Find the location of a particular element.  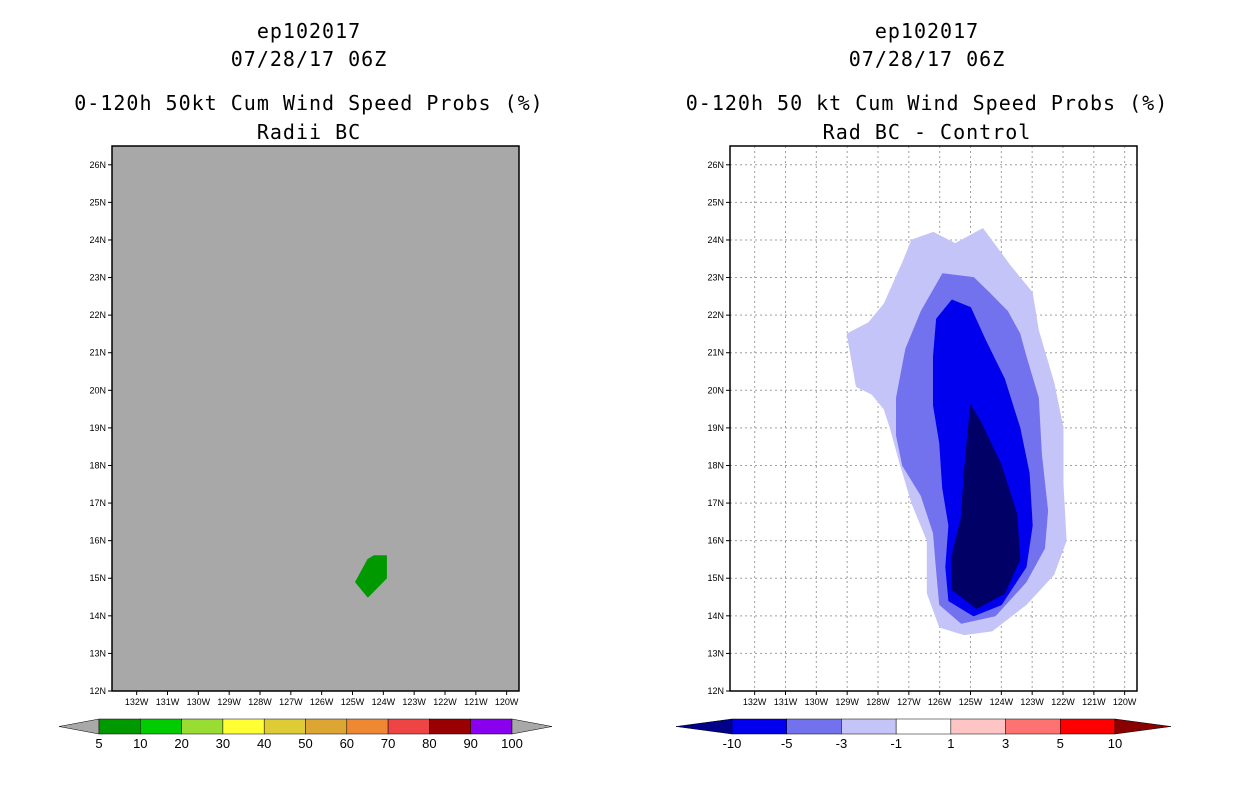

right-ytick-label: 14N is located at coordinates (715, 616).